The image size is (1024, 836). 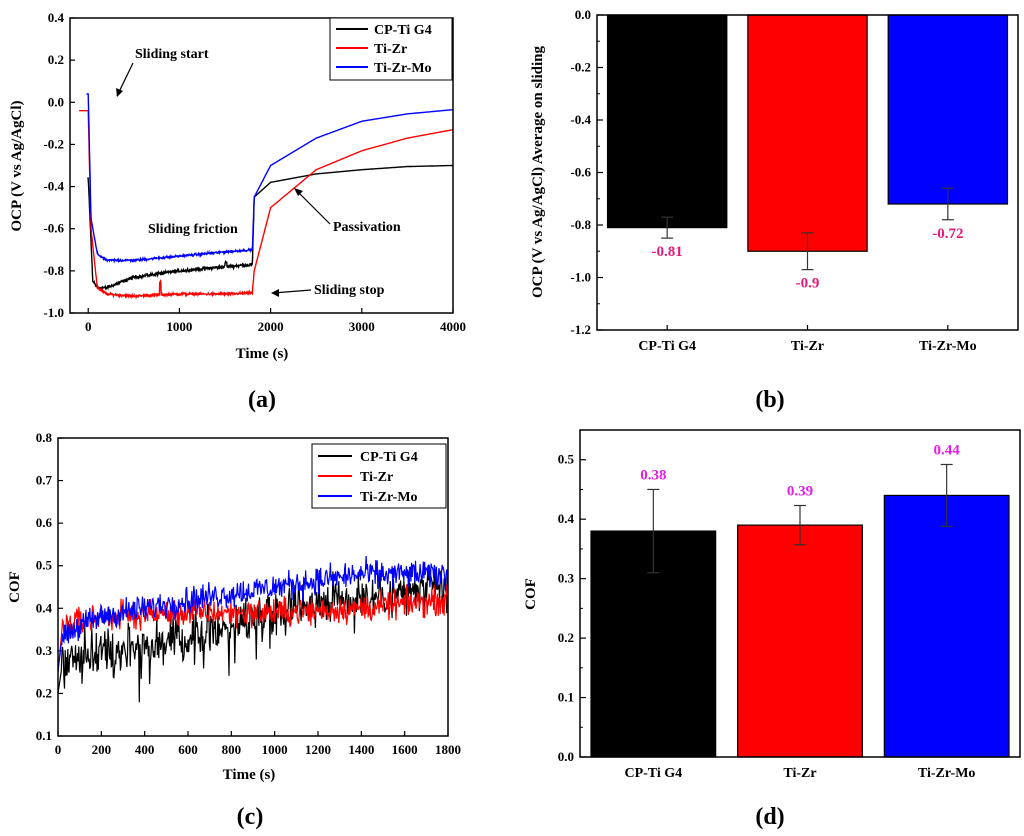 What do you see at coordinates (44, 565) in the screenshot?
I see `panel-c-y-tick-label: 0.5` at bounding box center [44, 565].